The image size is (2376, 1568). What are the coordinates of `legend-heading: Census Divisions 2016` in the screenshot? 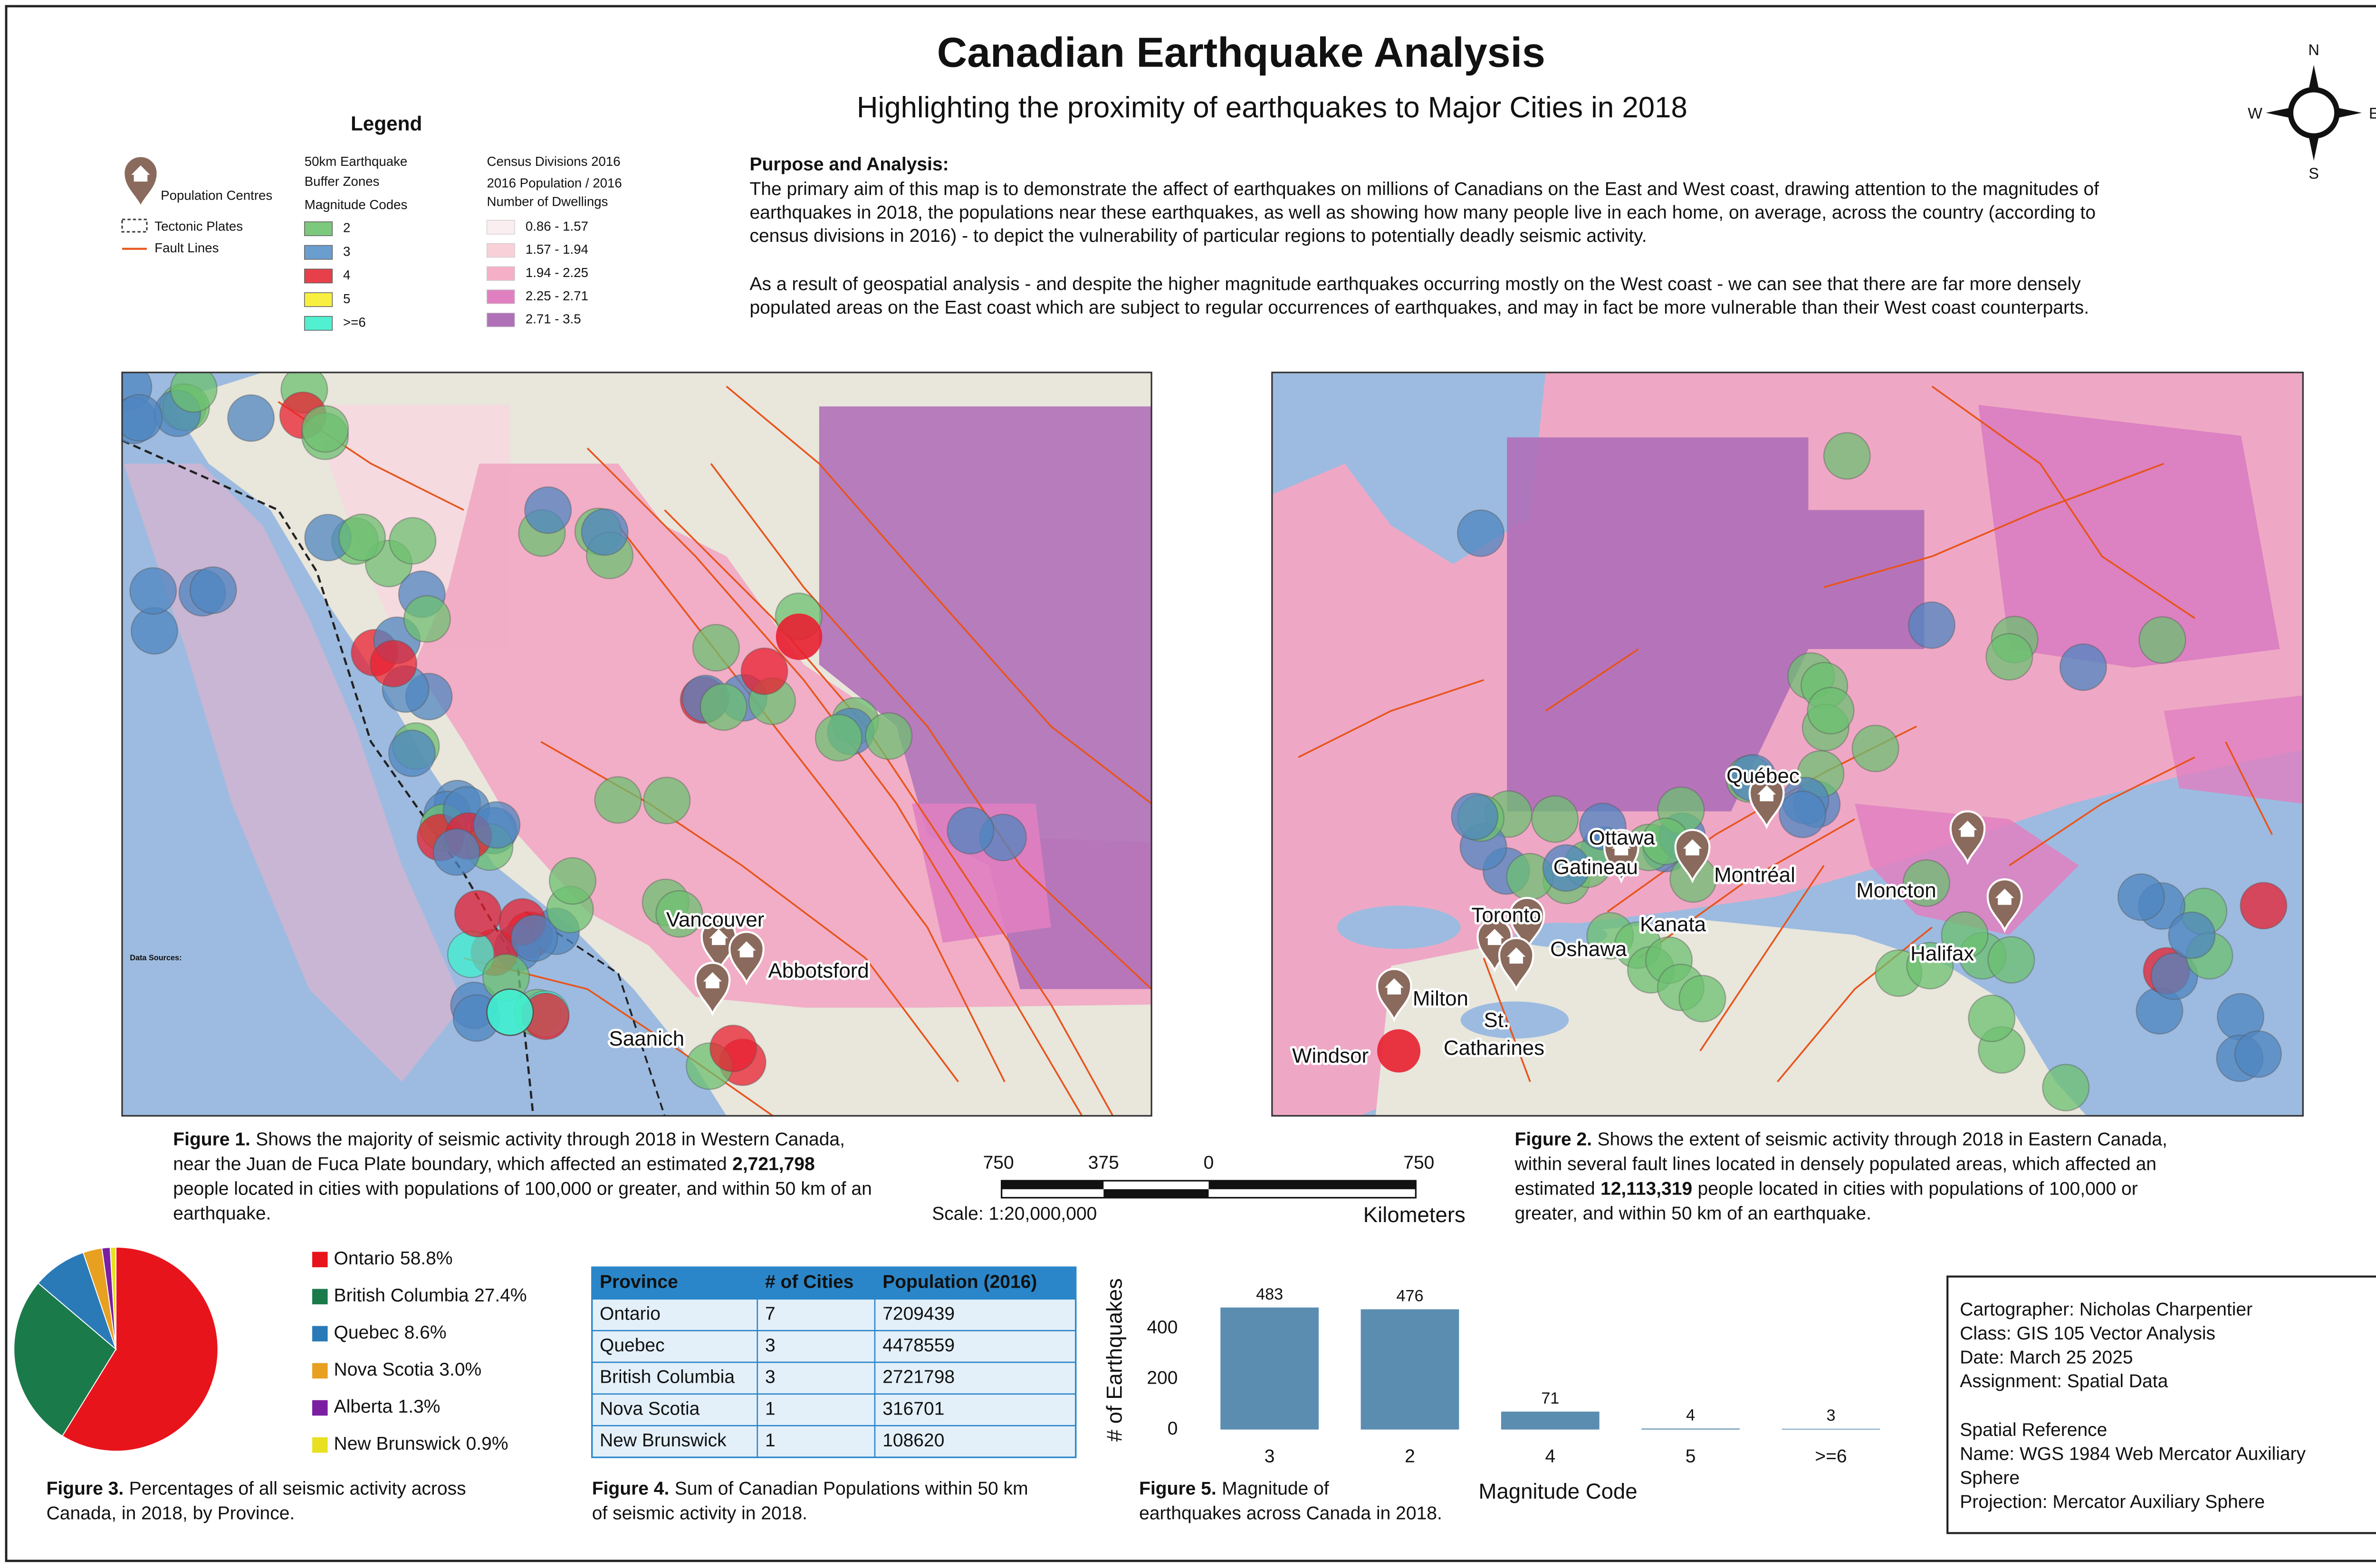 It's located at (554, 161).